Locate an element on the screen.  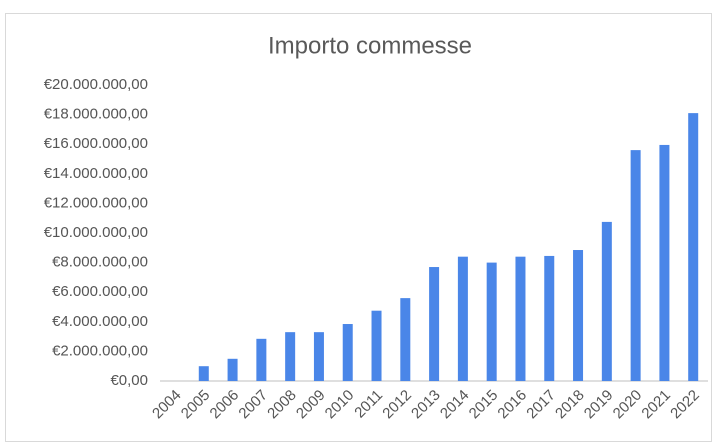
y-tick-label: €14.000.000,00 is located at coordinates (96, 173).